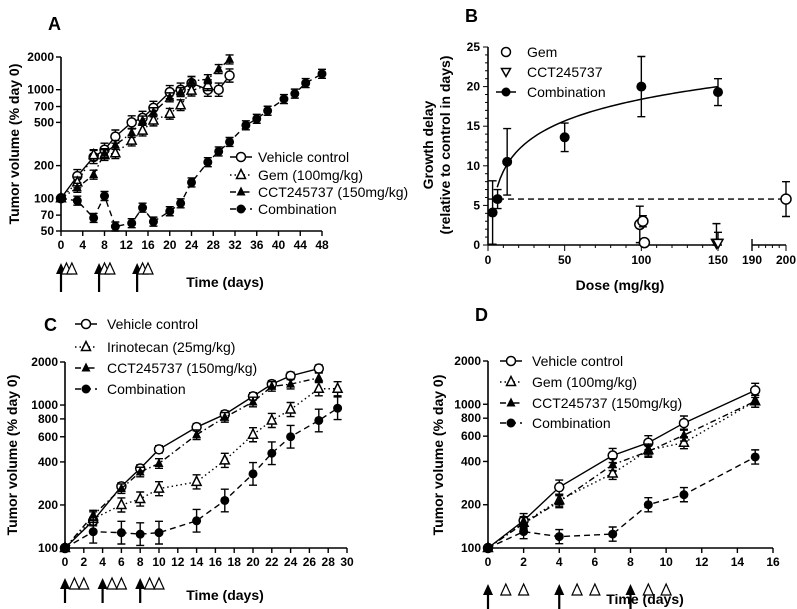 This screenshot has height=609, width=797. I want to click on y-tick-label: 0, so click(476, 245).